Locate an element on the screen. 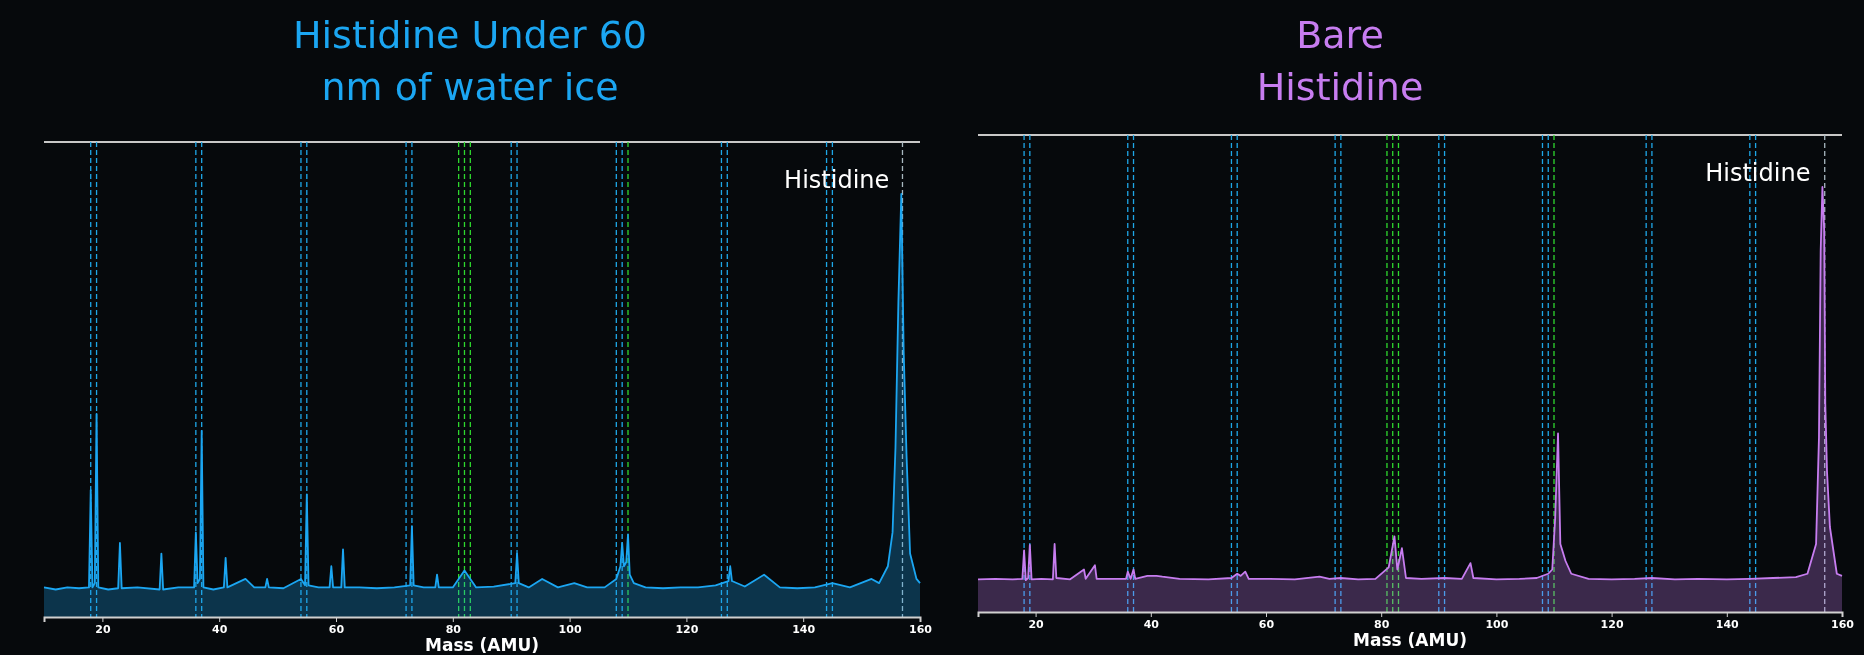 Image resolution: width=1864 pixels, height=655 pixels. chart-title: Histidine Under 60 nm of water ice is located at coordinates (470, 61).